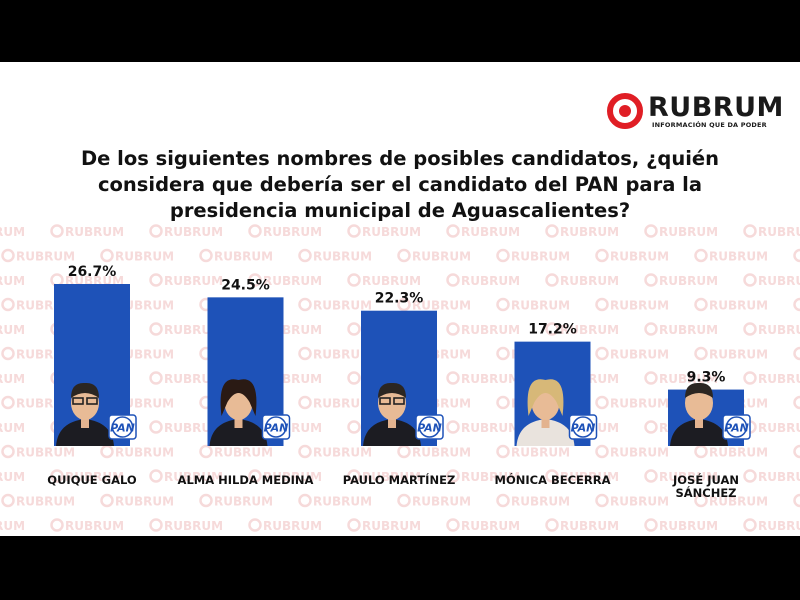  Describe the element at coordinates (245, 285) in the screenshot. I see `value-label: 24.5%` at that location.